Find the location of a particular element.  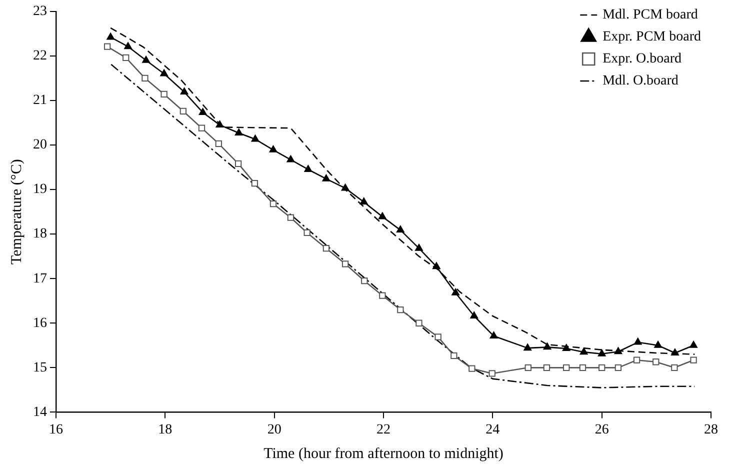

x-tick-label: 26 is located at coordinates (601, 430).